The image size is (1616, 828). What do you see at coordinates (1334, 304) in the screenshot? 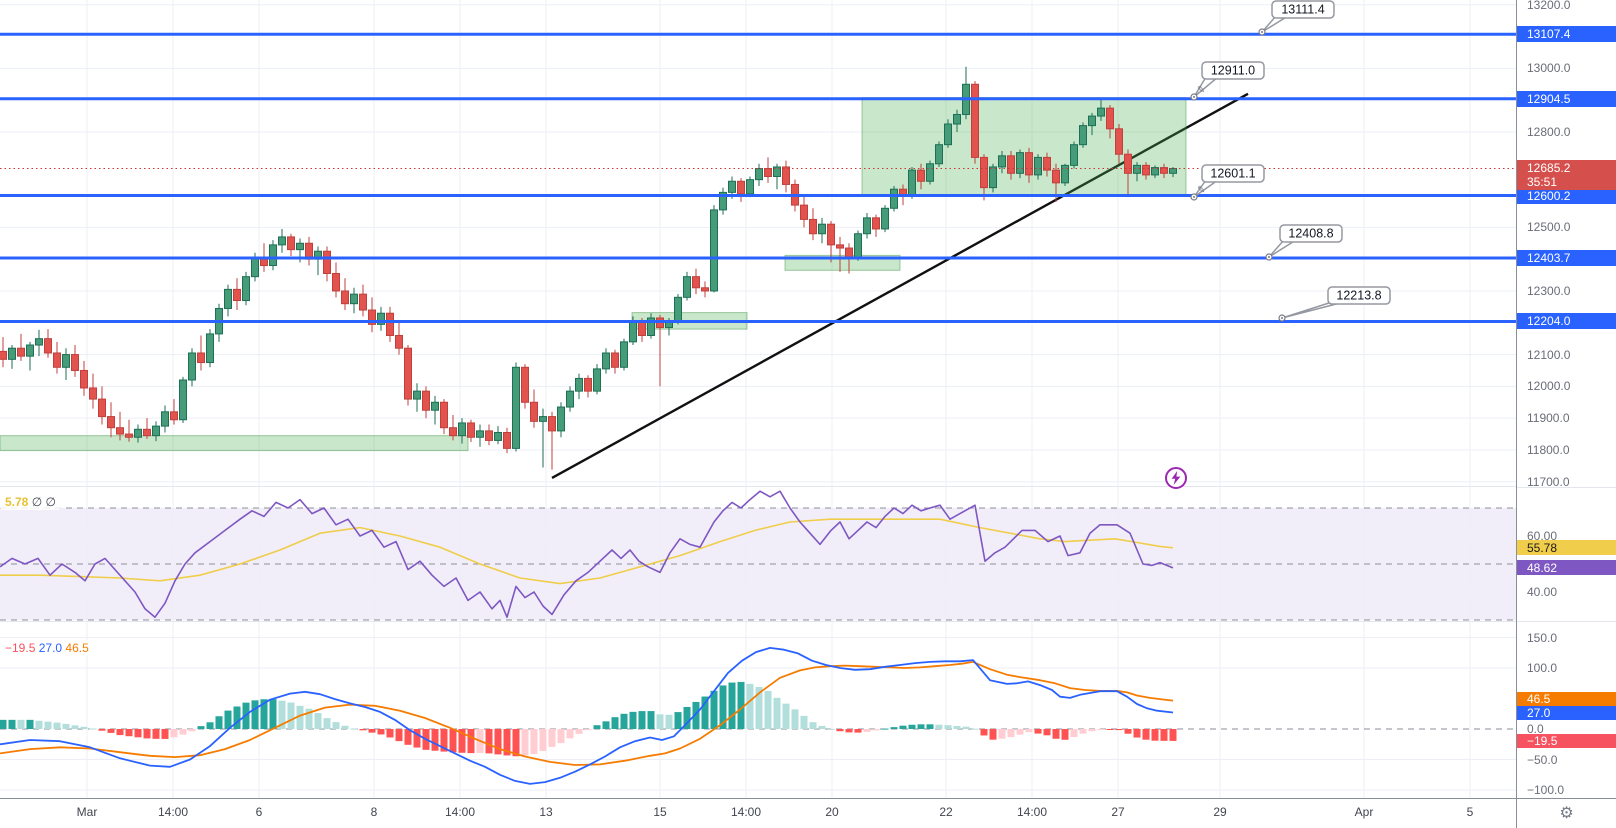
I see `price-callout: 12213.8` at bounding box center [1334, 304].